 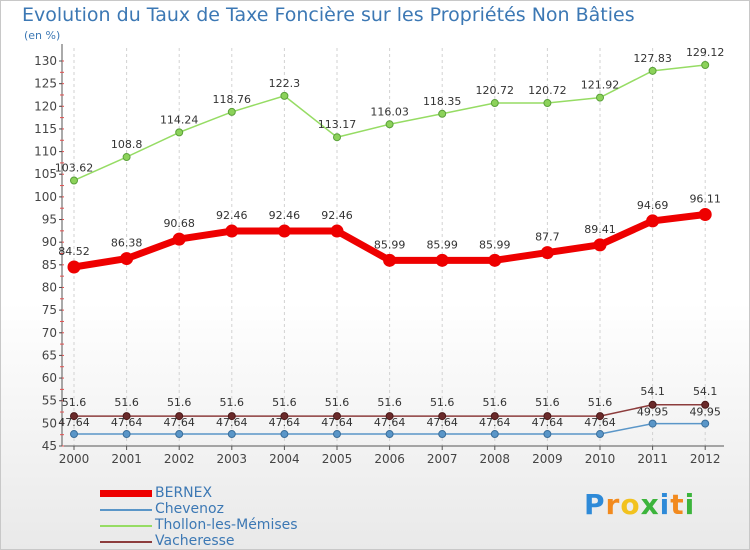 What do you see at coordinates (547, 90) in the screenshot?
I see `data-label-thollon: 120.72` at bounding box center [547, 90].